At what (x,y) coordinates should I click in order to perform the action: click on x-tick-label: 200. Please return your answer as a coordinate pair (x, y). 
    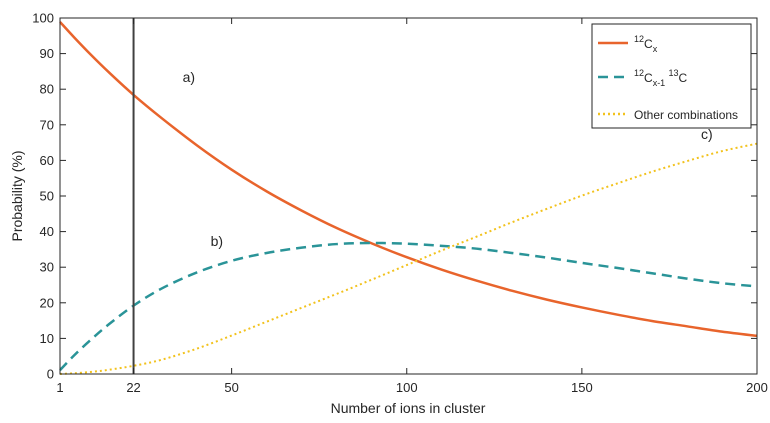
    Looking at the image, I should click on (757, 387).